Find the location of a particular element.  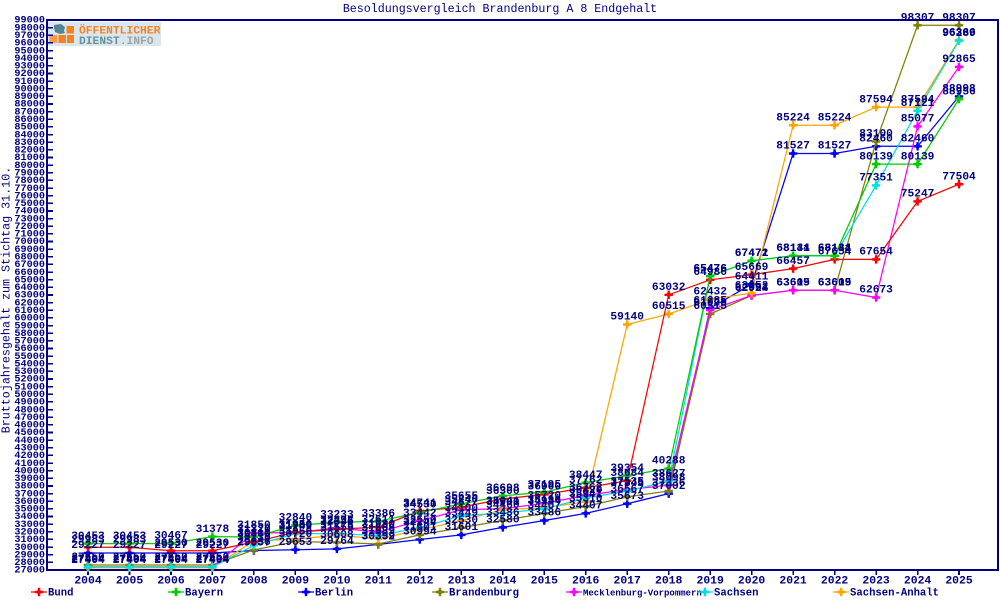

svg-text: 53000 is located at coordinates (29, 372).